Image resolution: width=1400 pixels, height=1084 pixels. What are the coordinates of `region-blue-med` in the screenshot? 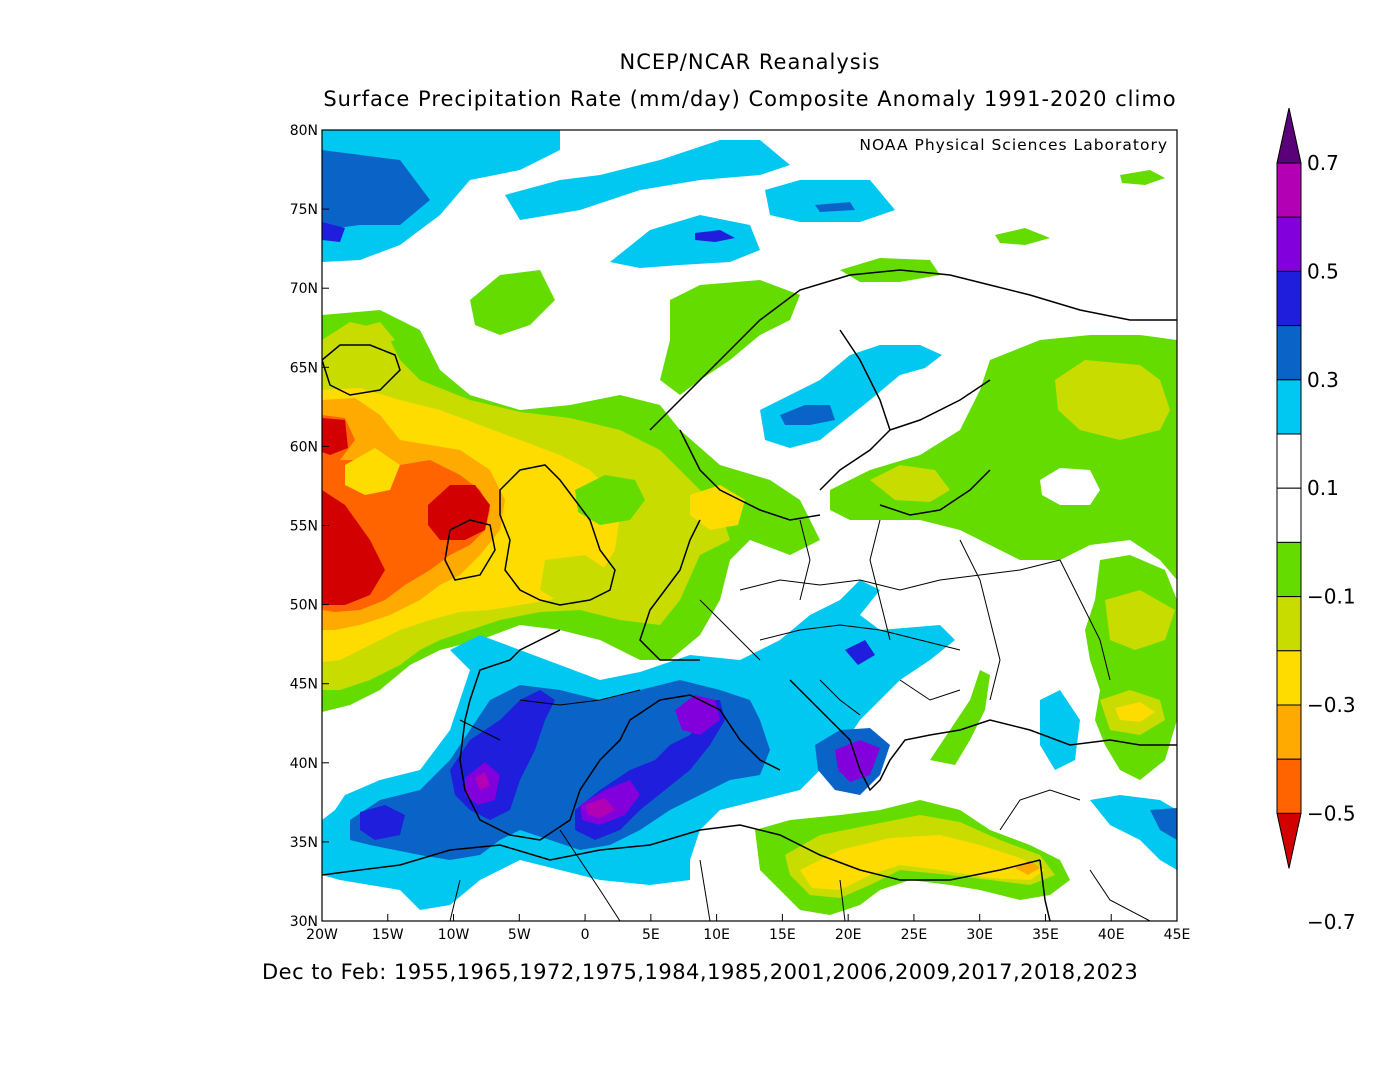 It's located at (560, 770).